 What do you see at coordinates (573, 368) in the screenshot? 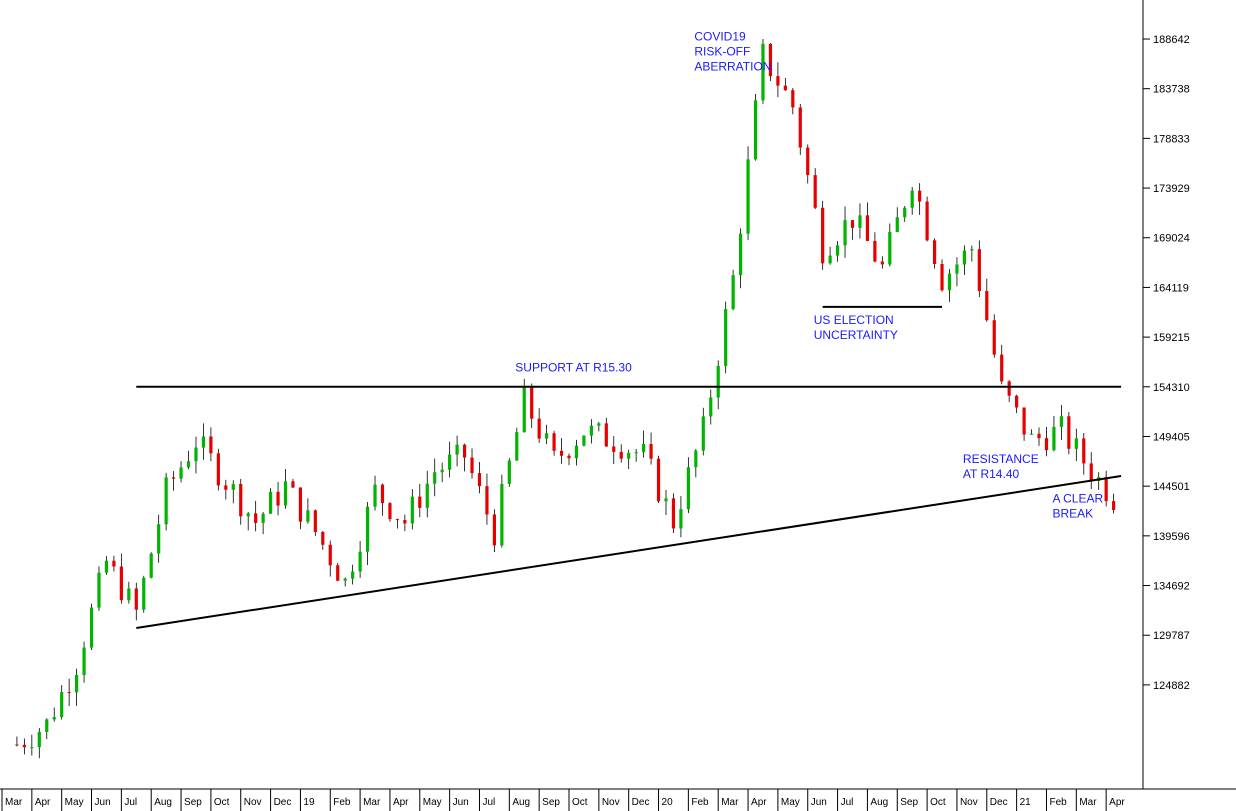
I see `annotation-text: SUPPORT AT R15.30` at bounding box center [573, 368].